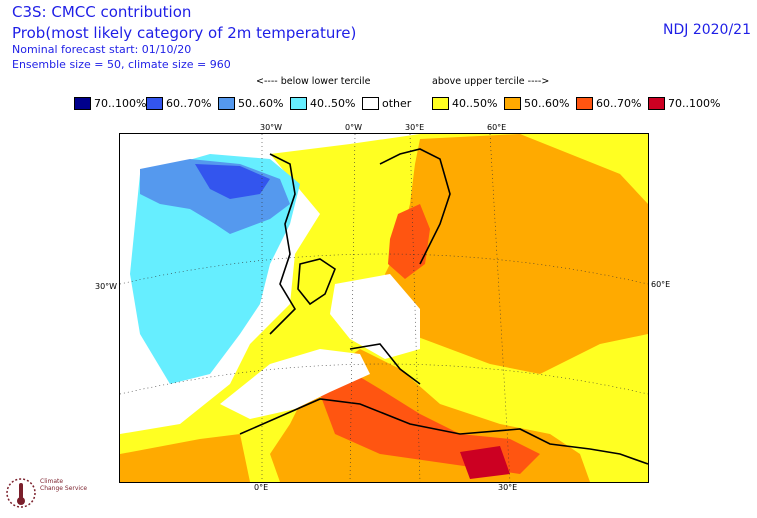 Image resolution: width=757 pixels, height=518 pixels. What do you see at coordinates (409, 241) in the screenshot?
I see `red-orange-scandinavia` at bounding box center [409, 241].